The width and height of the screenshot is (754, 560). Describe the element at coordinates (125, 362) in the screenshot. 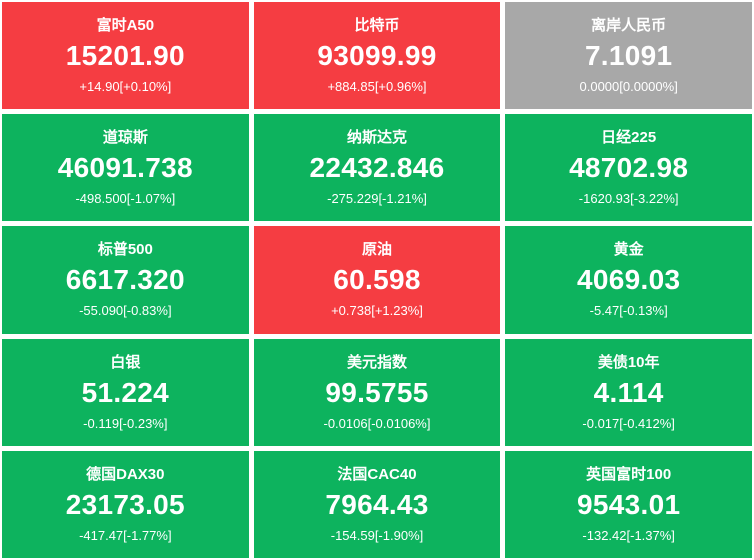

I see `instrument-name: 白银` at that location.